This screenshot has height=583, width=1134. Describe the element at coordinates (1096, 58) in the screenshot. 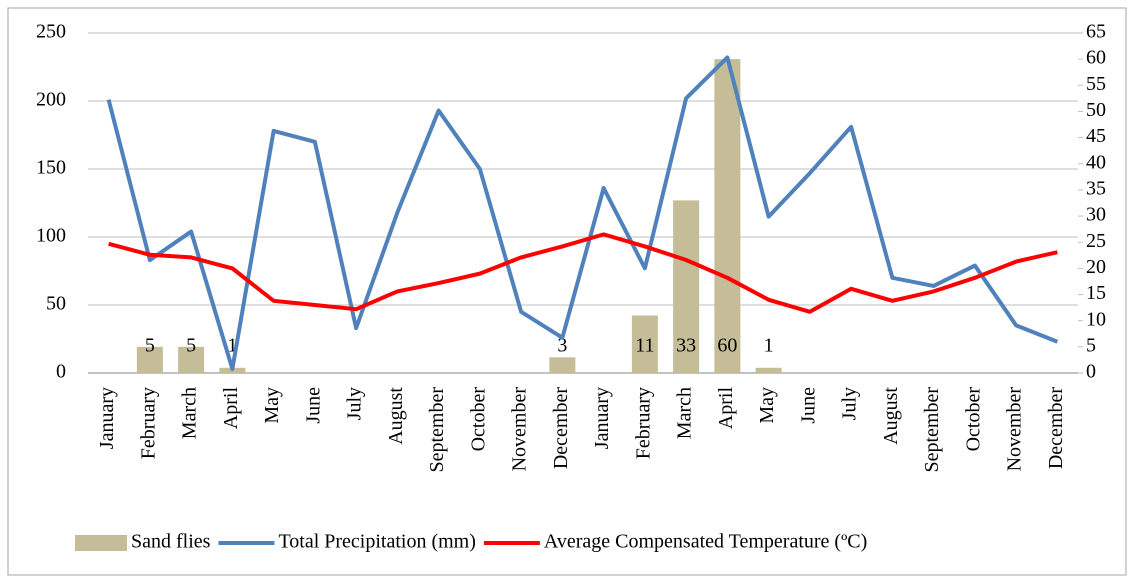

I see `y2-tick-label: 60` at that location.